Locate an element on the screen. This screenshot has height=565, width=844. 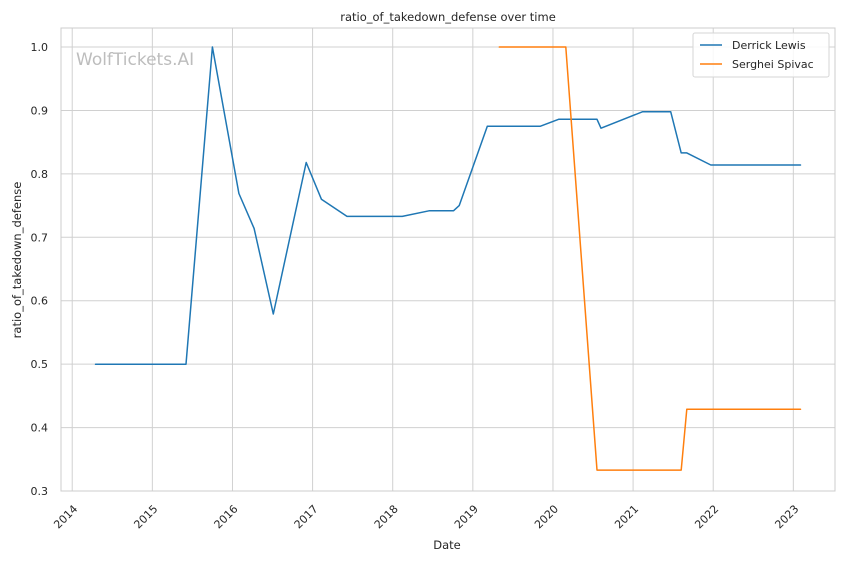
legend-box is located at coordinates (761, 55).